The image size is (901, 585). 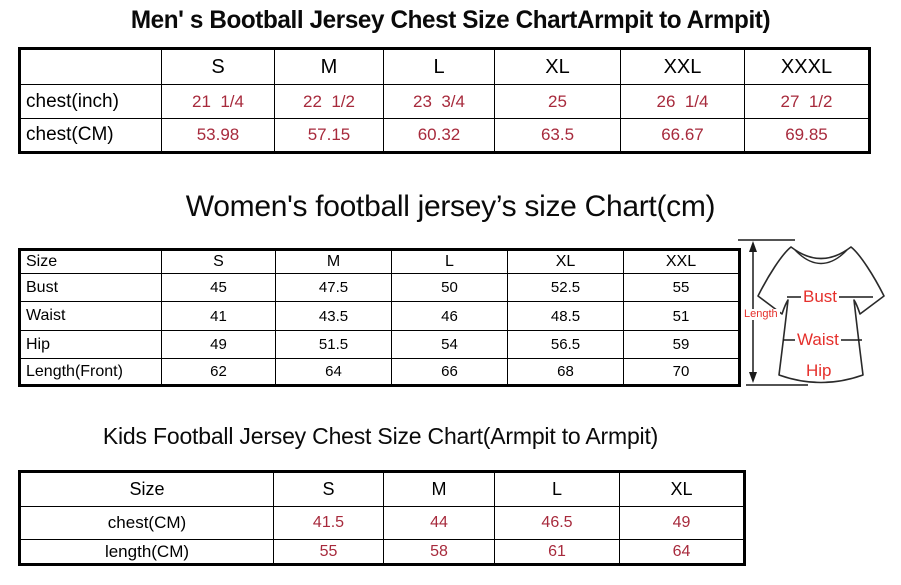 What do you see at coordinates (329, 101) in the screenshot?
I see `table-cell: 22 1/2` at bounding box center [329, 101].